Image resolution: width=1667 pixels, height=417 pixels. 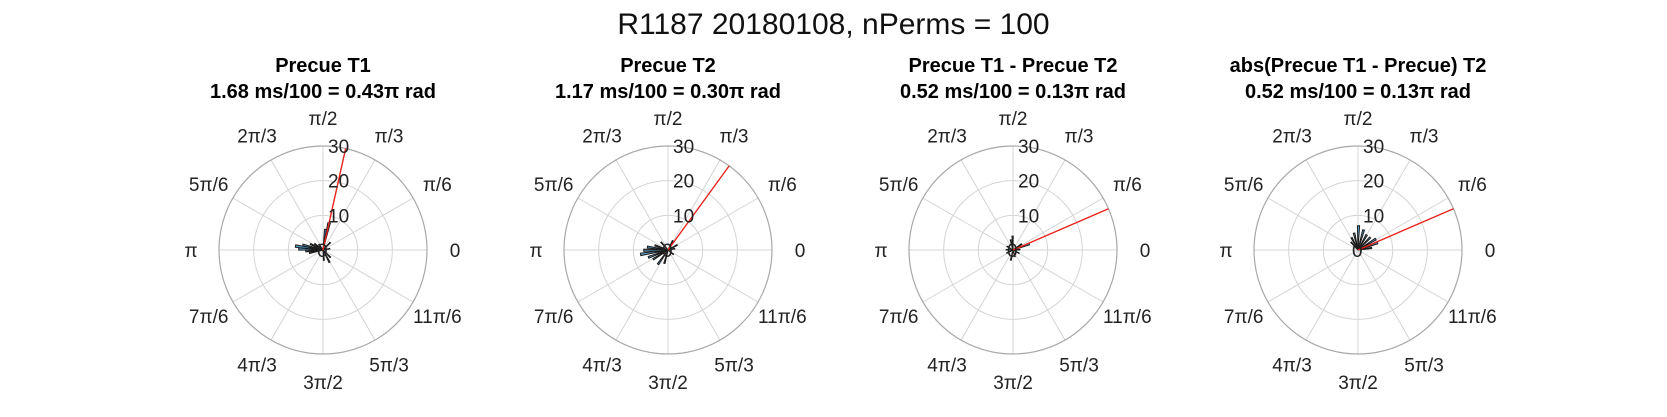 I want to click on angle-tick-label: 2π/3, so click(x=257, y=137).